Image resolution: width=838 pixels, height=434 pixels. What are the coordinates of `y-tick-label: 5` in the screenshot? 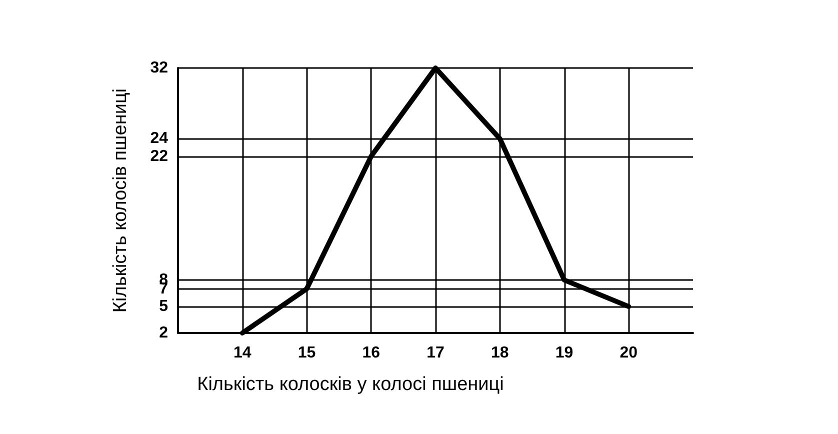 It's located at (163, 306).